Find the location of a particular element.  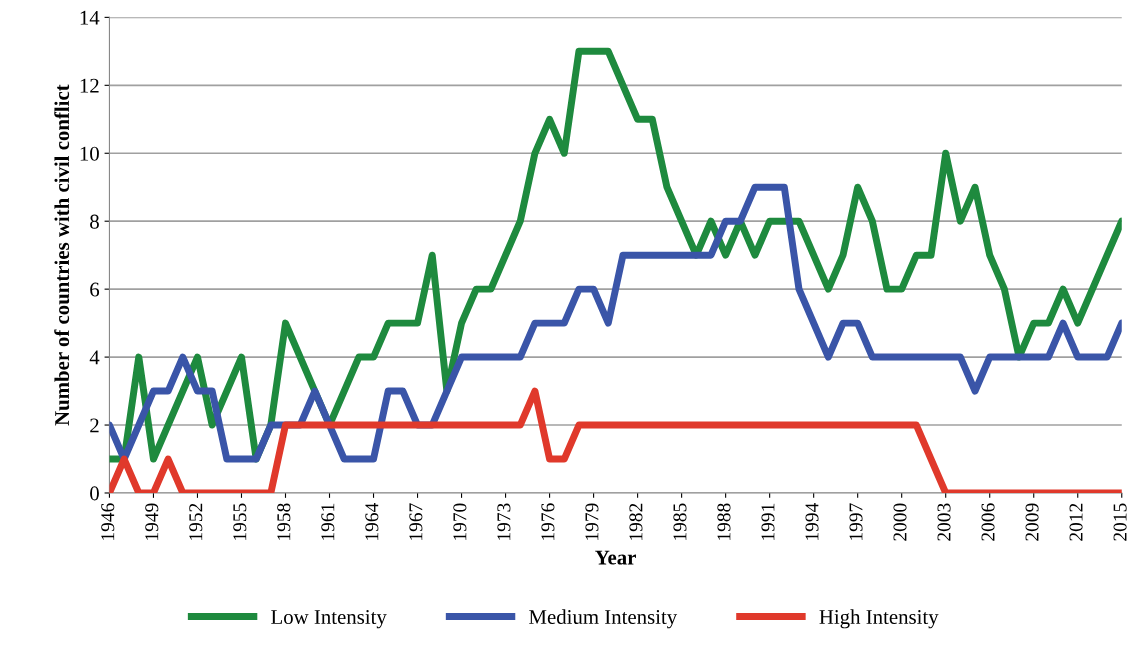

x-tick-label: 2015 is located at coordinates (1120, 522).